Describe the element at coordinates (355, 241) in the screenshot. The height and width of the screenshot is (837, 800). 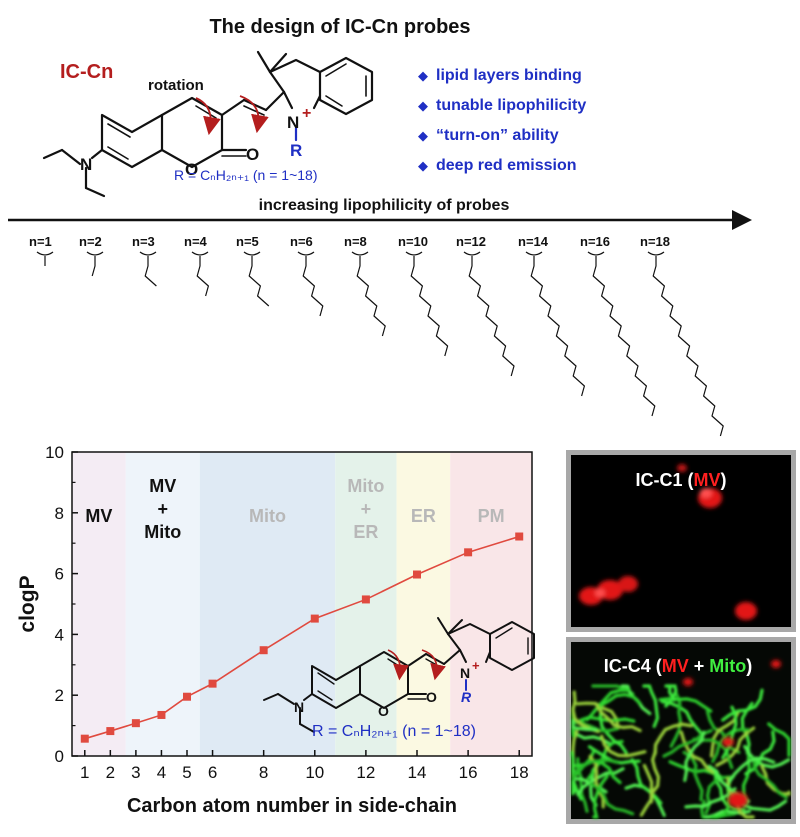
I see `chain-label-7: n=8` at that location.